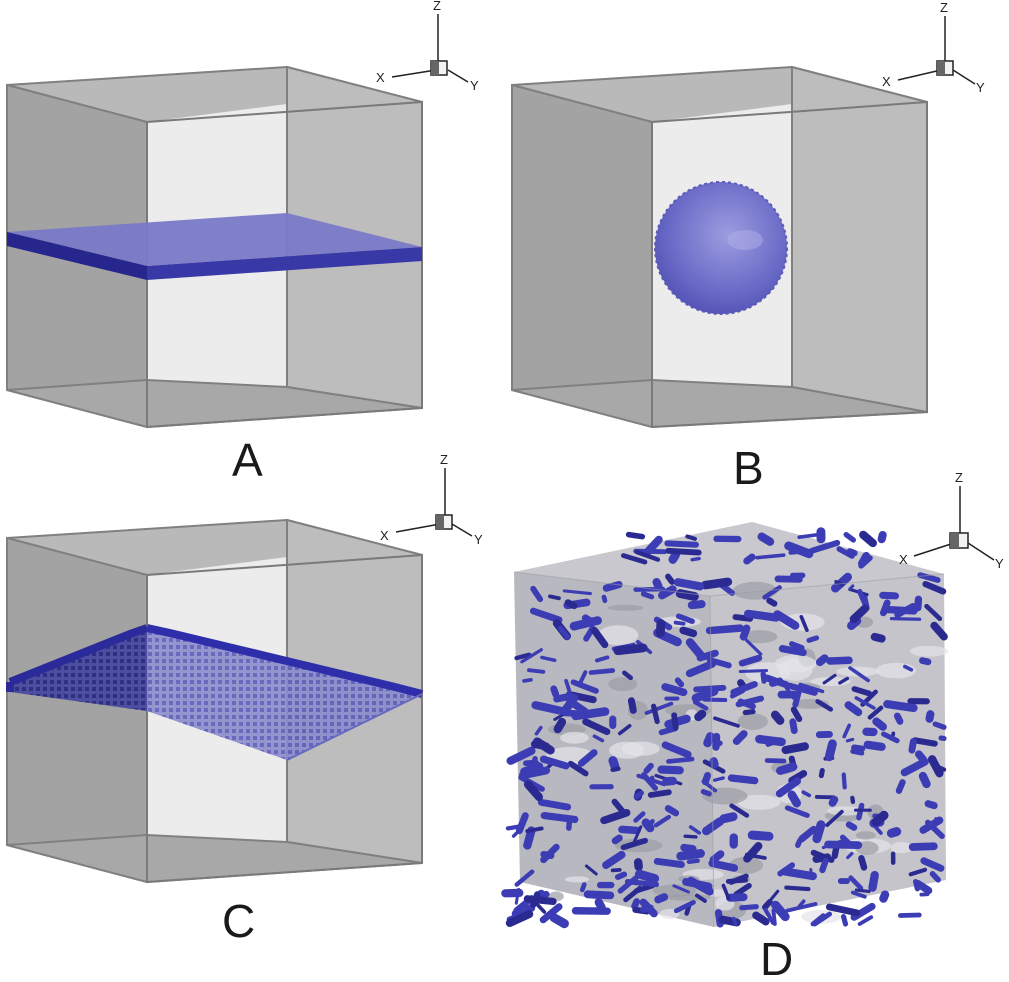 The height and width of the screenshot is (982, 1009). What do you see at coordinates (427, 46) in the screenshot?
I see `axis-triad-a: Z X Y` at bounding box center [427, 46].